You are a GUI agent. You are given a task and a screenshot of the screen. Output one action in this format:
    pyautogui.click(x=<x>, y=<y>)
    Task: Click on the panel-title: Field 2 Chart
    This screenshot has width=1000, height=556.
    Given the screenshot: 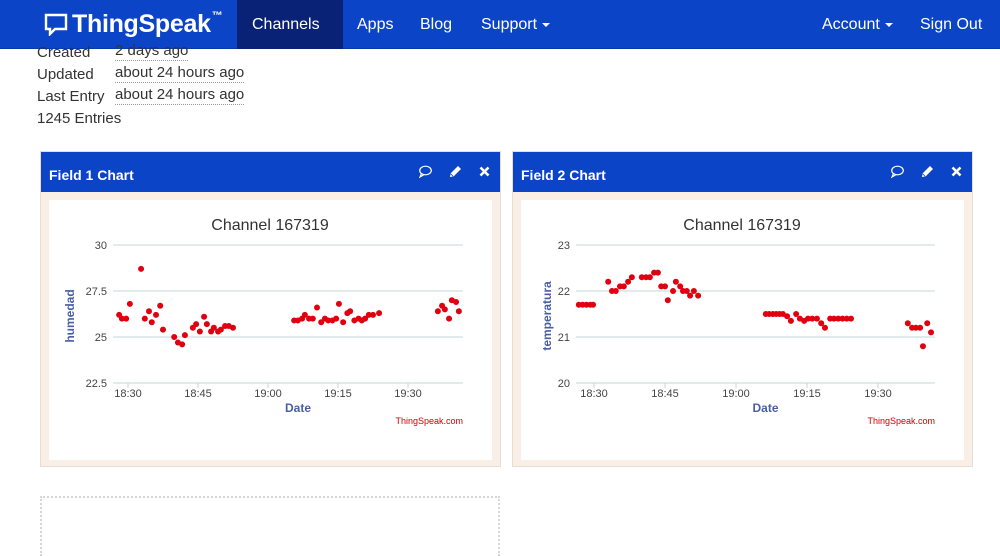 What is the action you would take?
    pyautogui.click(x=563, y=175)
    